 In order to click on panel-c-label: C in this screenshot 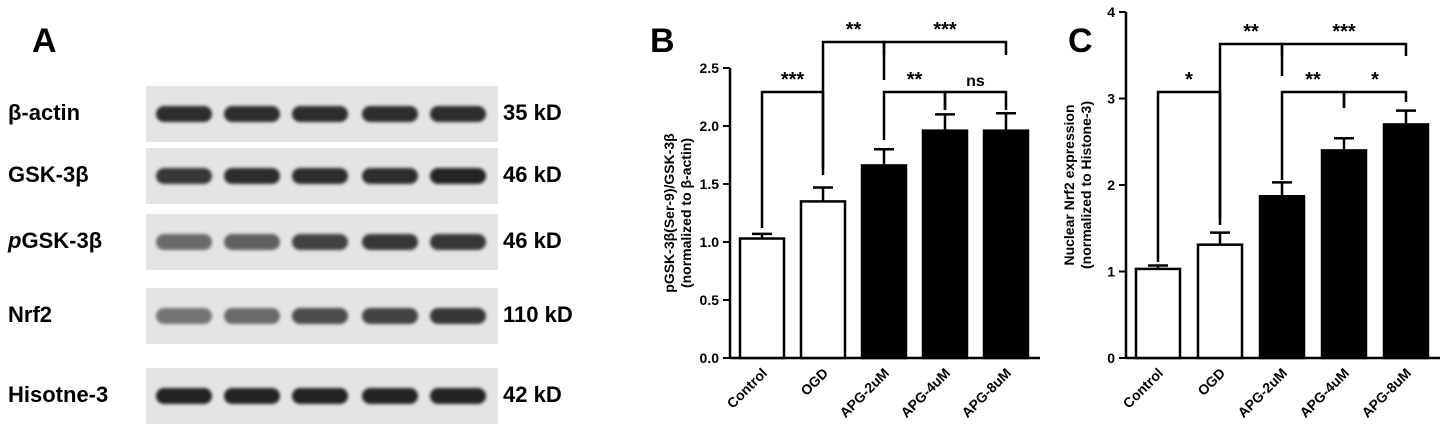, I will do `click(1080, 41)`.